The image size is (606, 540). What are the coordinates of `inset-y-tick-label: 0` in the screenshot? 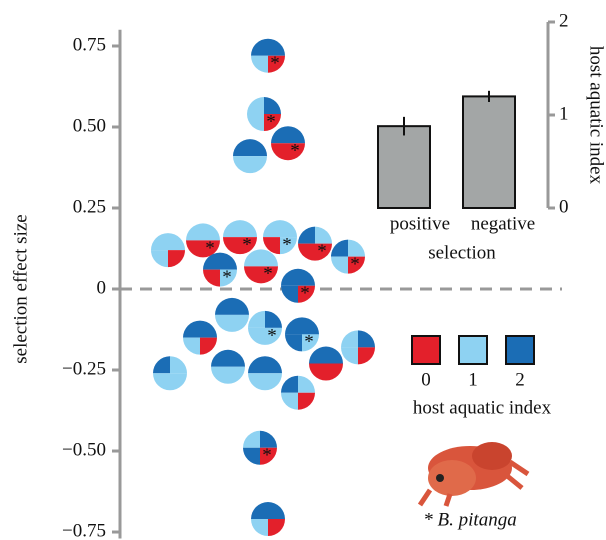 It's located at (564, 206).